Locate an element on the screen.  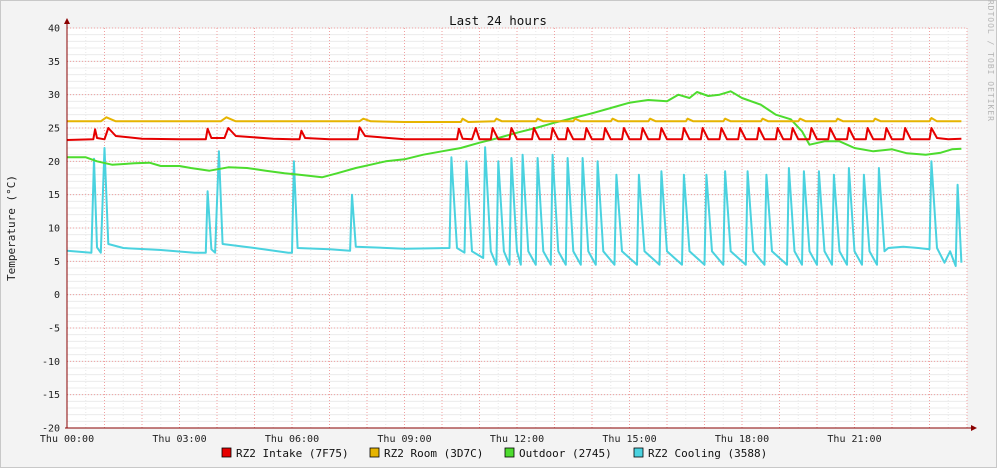
y-tick-label: 20 is located at coordinates (54, 162).